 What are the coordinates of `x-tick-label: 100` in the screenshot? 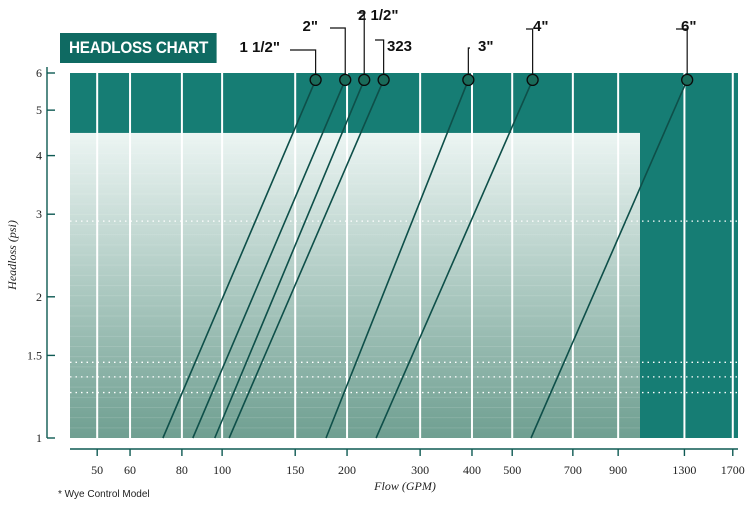 It's located at (222, 470).